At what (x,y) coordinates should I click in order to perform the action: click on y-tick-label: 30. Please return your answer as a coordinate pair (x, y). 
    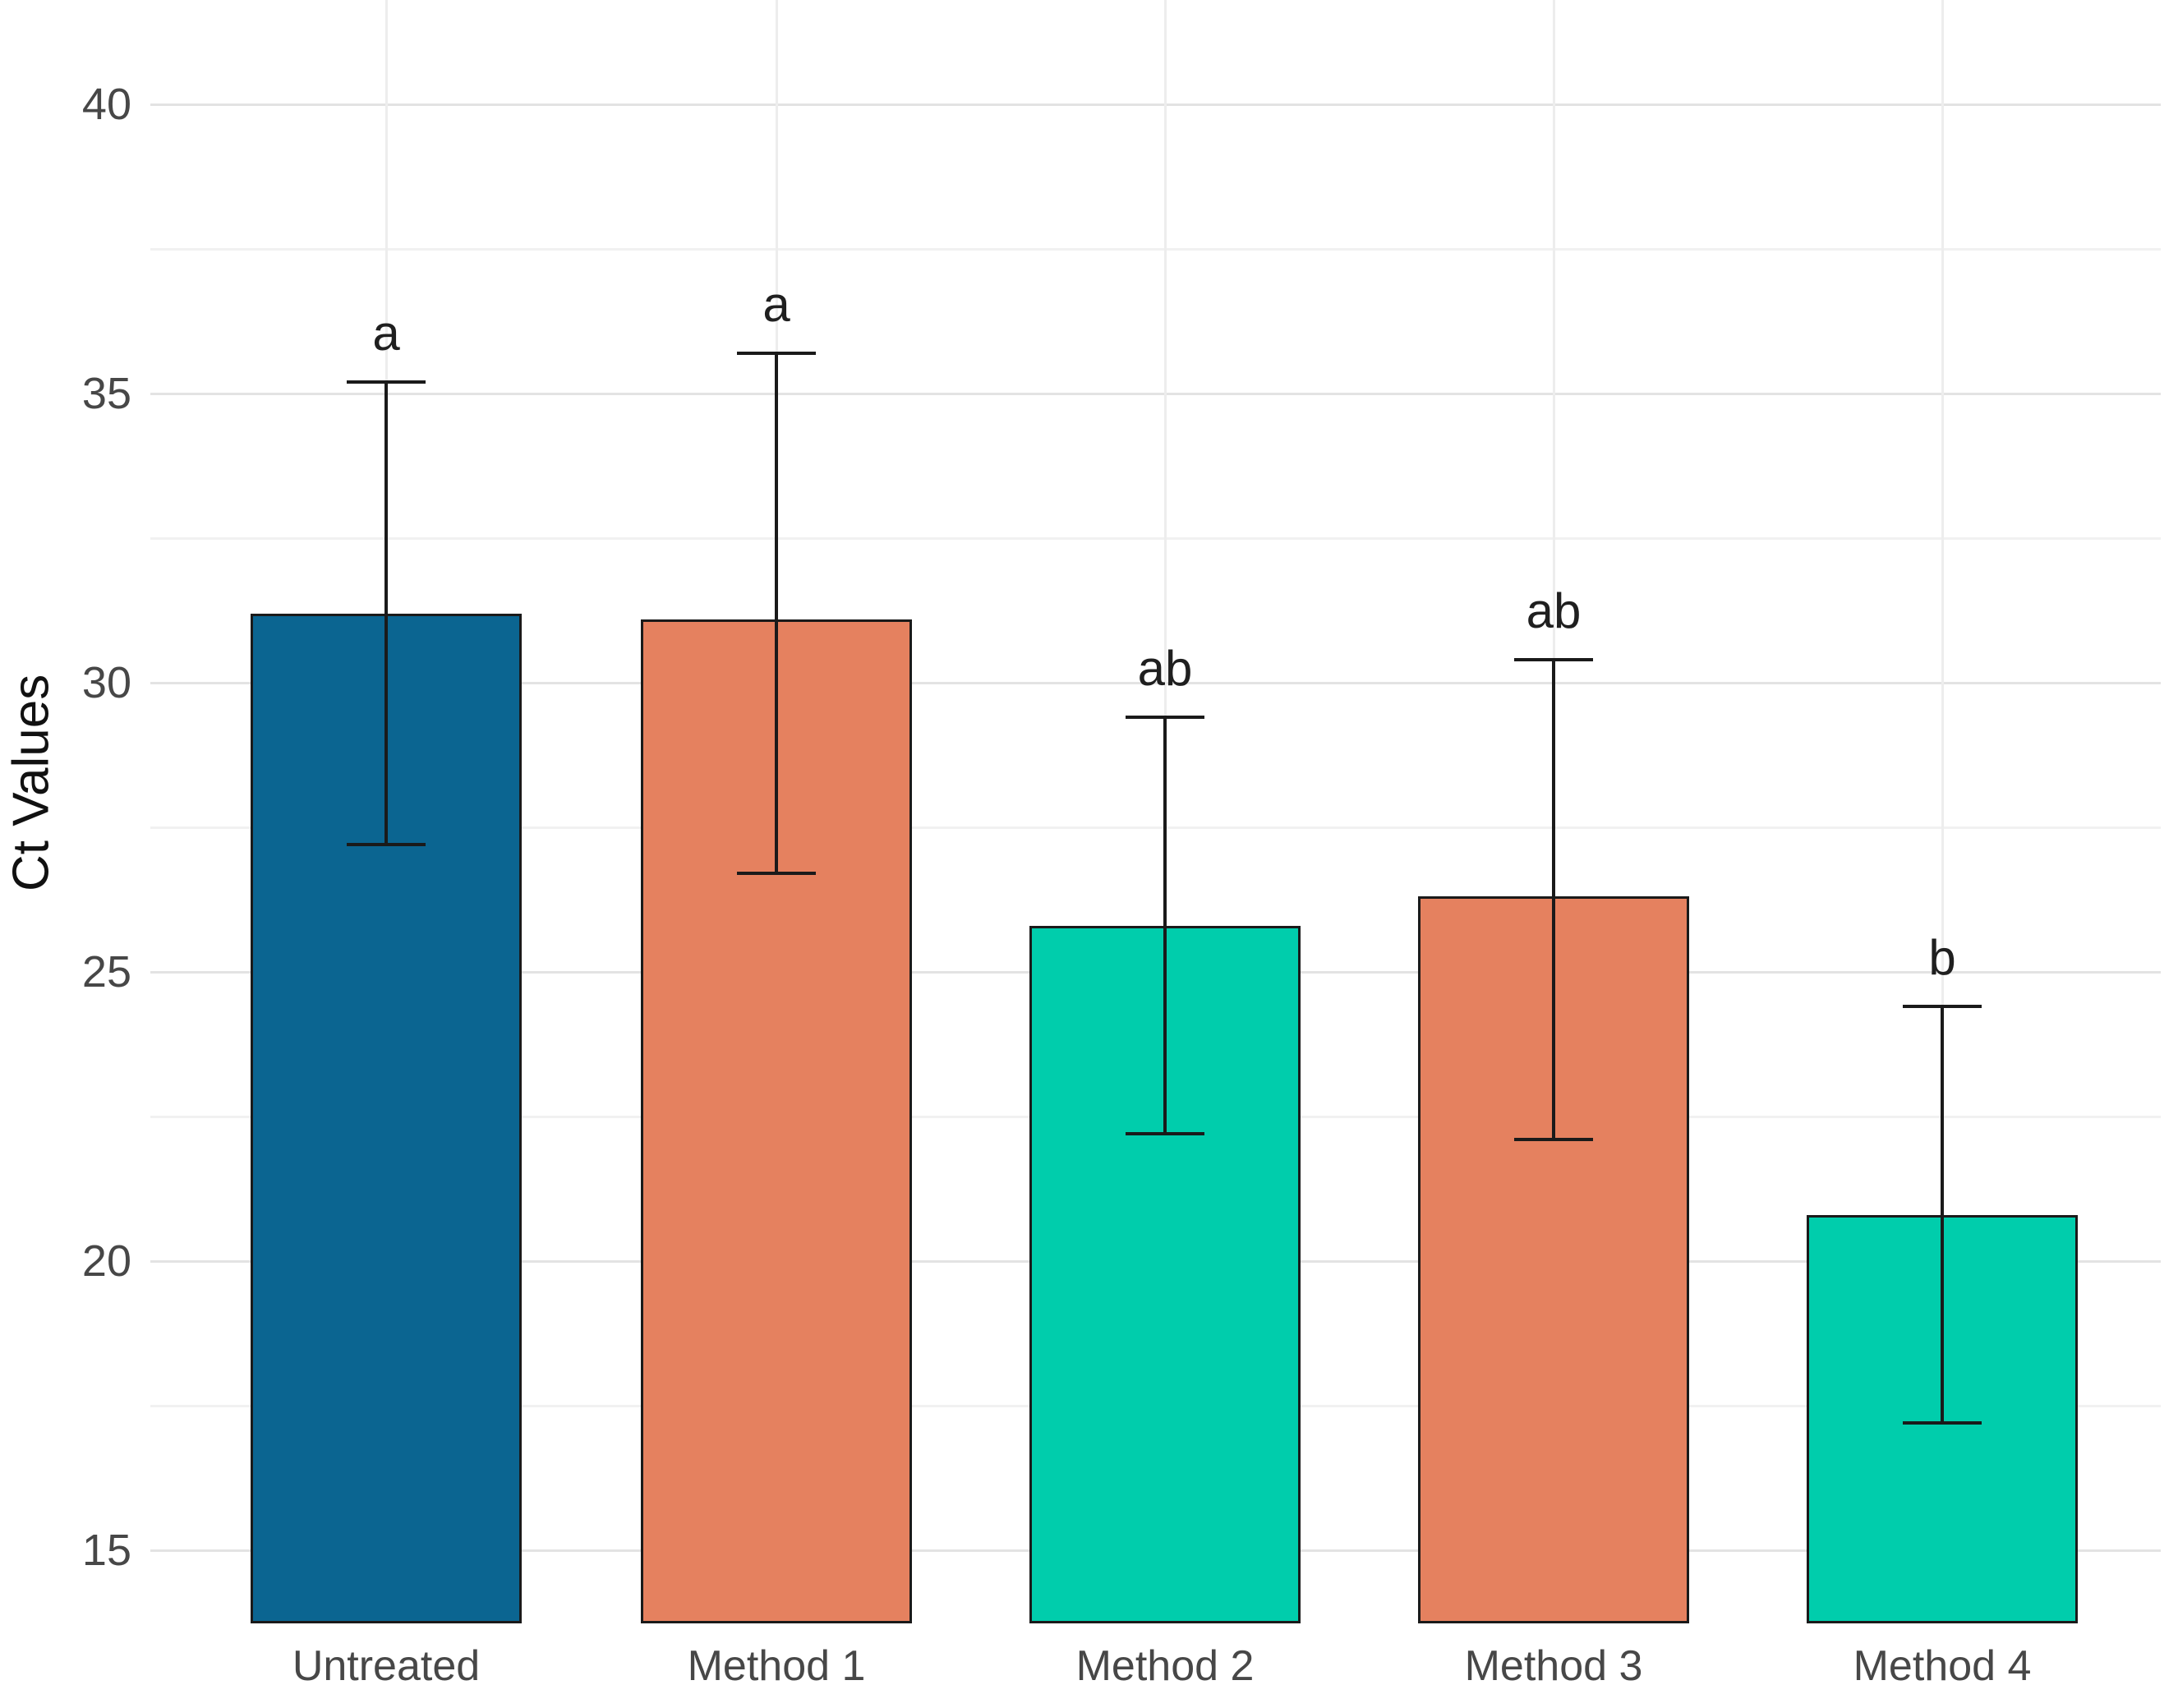
    Looking at the image, I should click on (106, 682).